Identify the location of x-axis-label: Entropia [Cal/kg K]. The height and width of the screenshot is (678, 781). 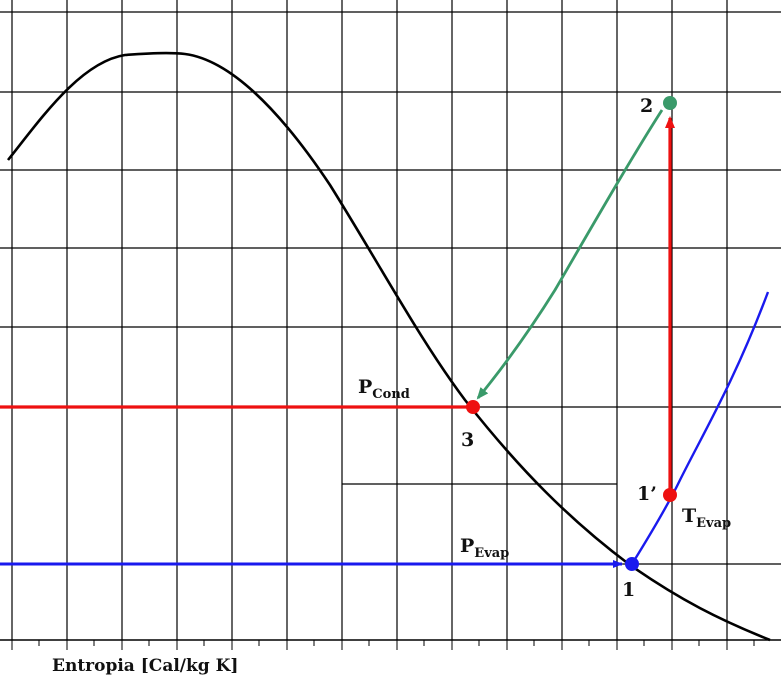
(145, 666).